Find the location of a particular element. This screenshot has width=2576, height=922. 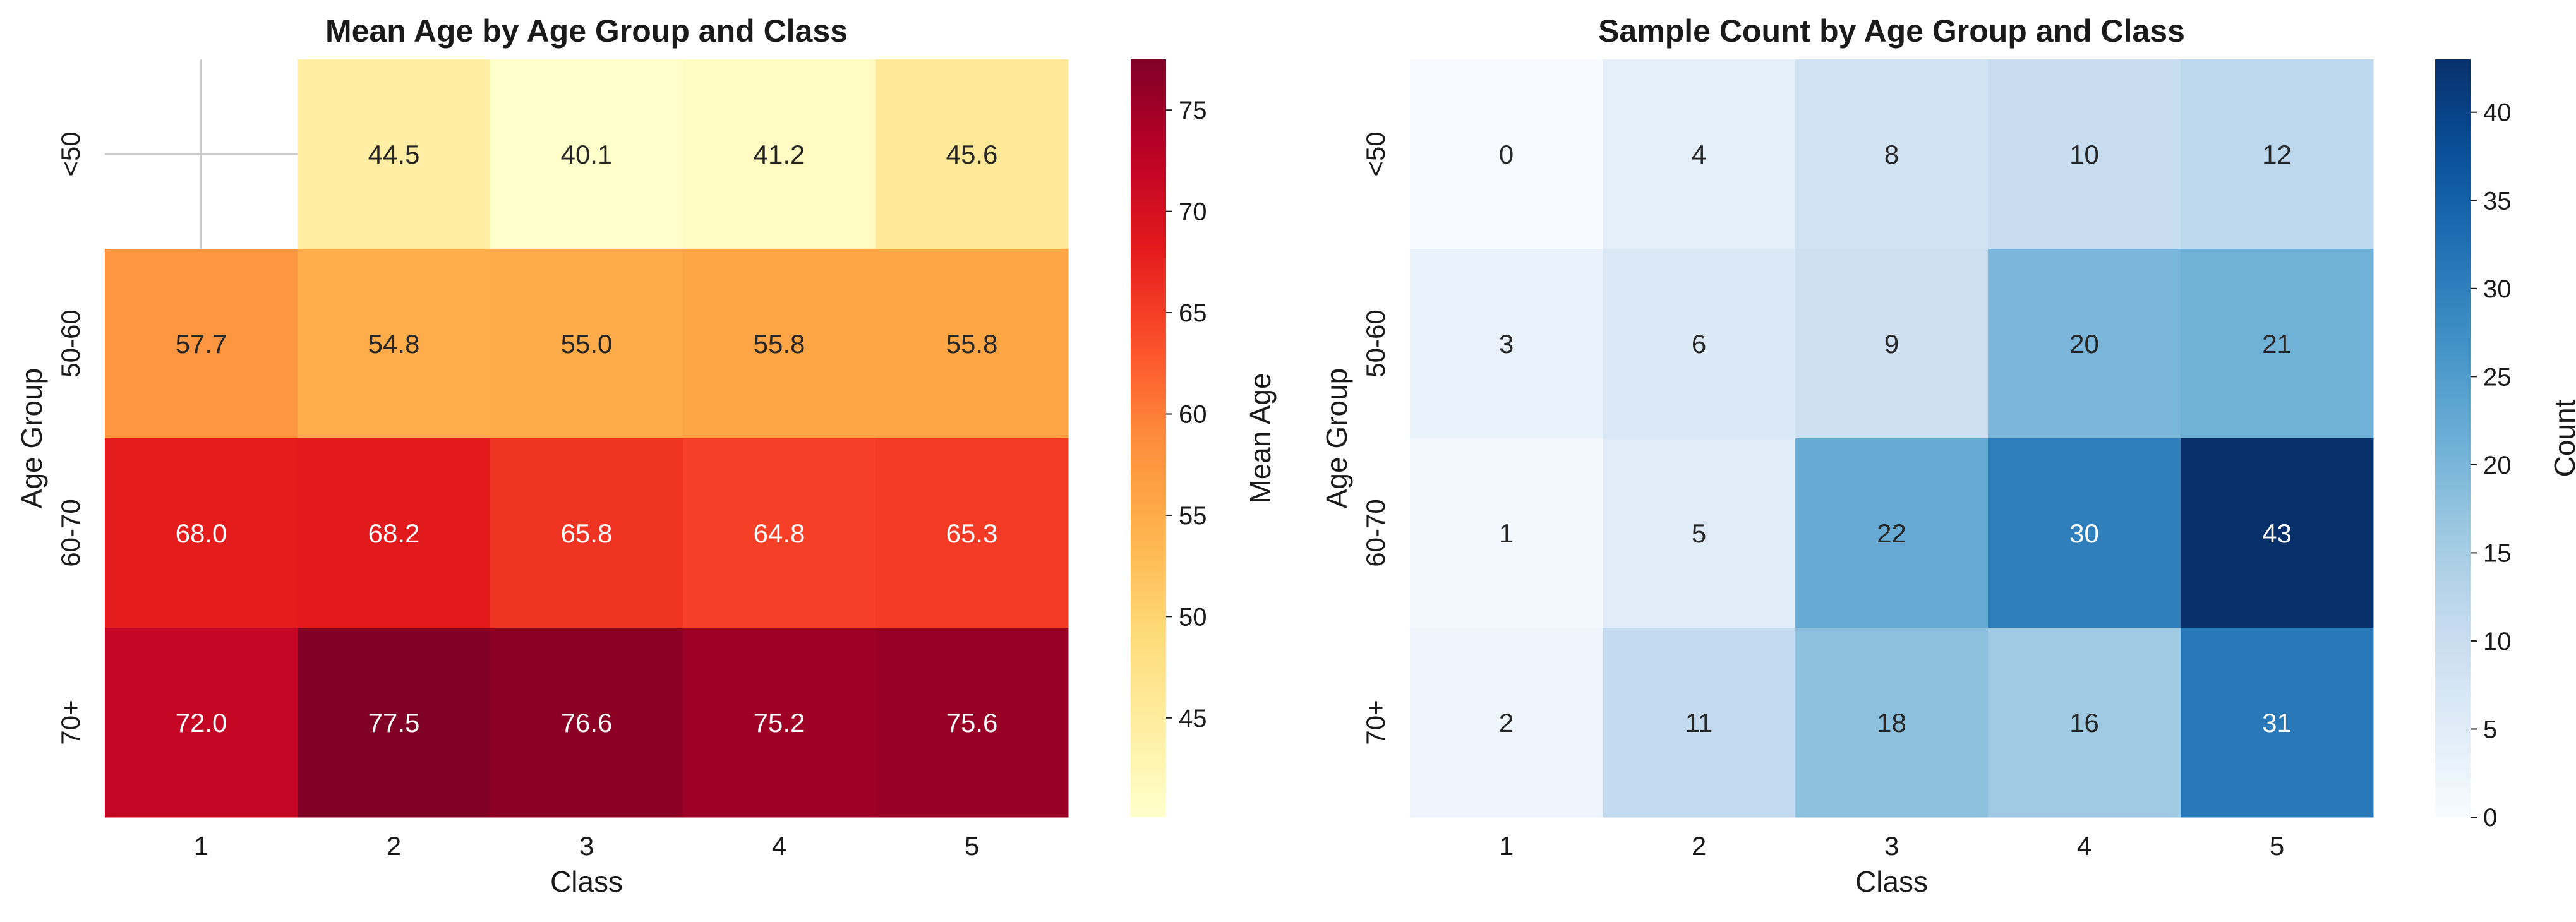

cell-label: 43 is located at coordinates (2277, 533).